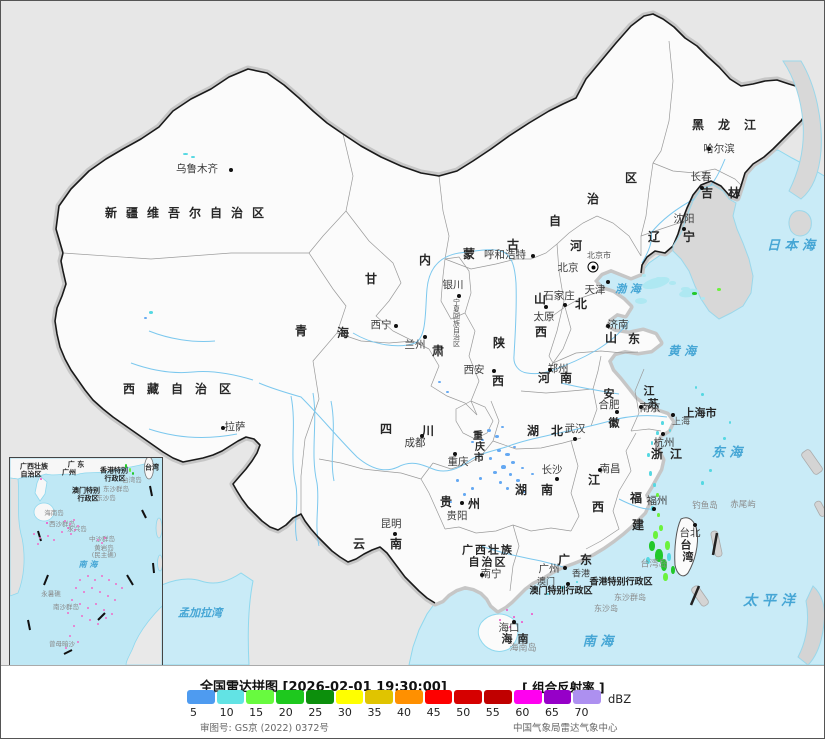 The height and width of the screenshot is (739, 825). Describe the element at coordinates (62, 523) in the screenshot. I see `map-label: 西沙群岛` at that location.